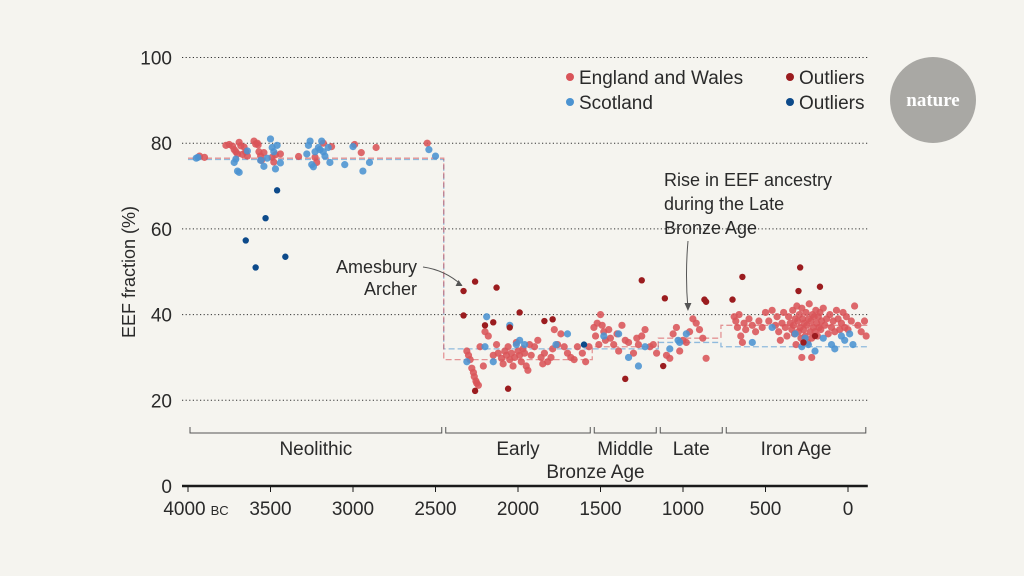  I want to click on y-tick-label: 80, so click(161, 144).